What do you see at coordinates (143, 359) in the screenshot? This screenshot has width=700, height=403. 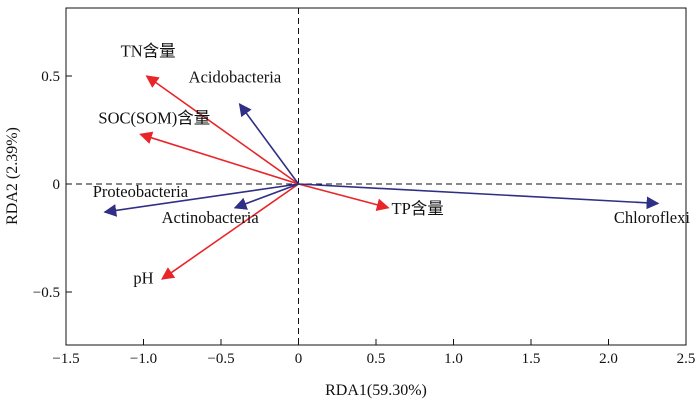 I see `x-tick-label: −1.0` at bounding box center [143, 359].